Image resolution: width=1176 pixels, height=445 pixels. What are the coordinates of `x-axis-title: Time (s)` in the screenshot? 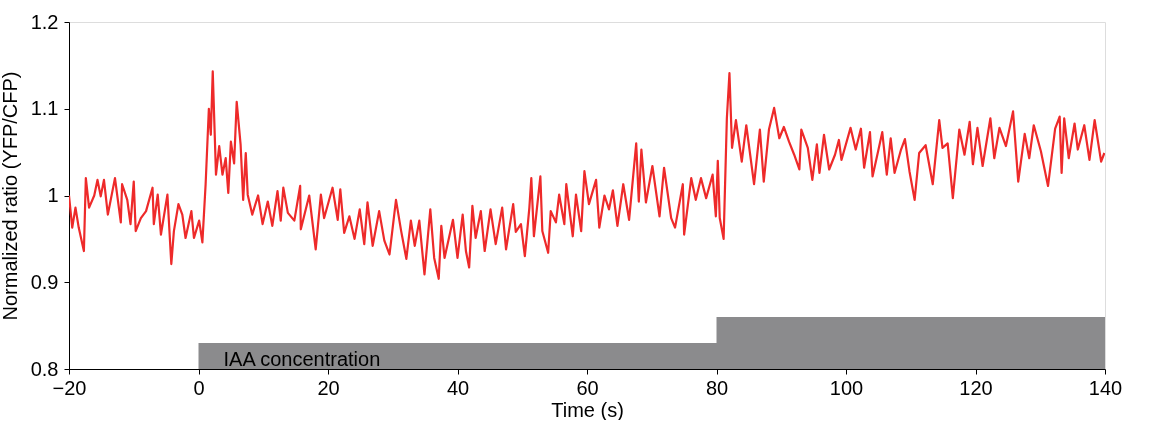 It's located at (587, 409).